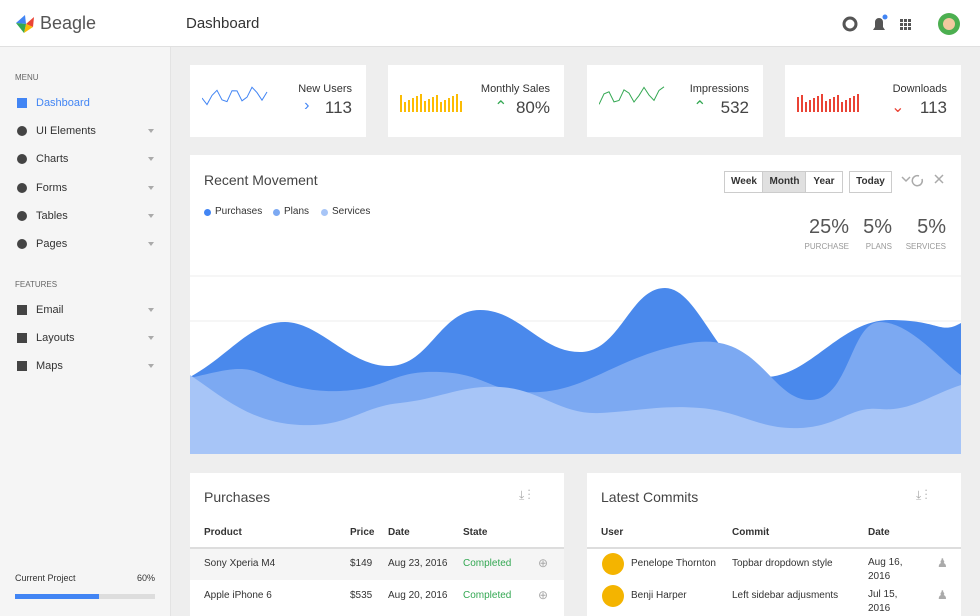  What do you see at coordinates (879, 532) in the screenshot?
I see `table-header: Date` at bounding box center [879, 532].